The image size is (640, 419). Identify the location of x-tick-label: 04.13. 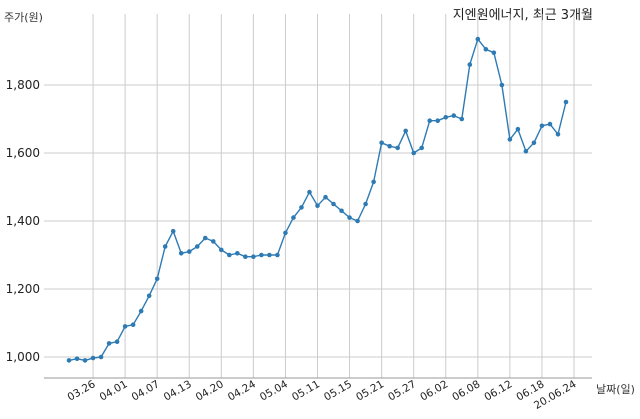
(178, 390).